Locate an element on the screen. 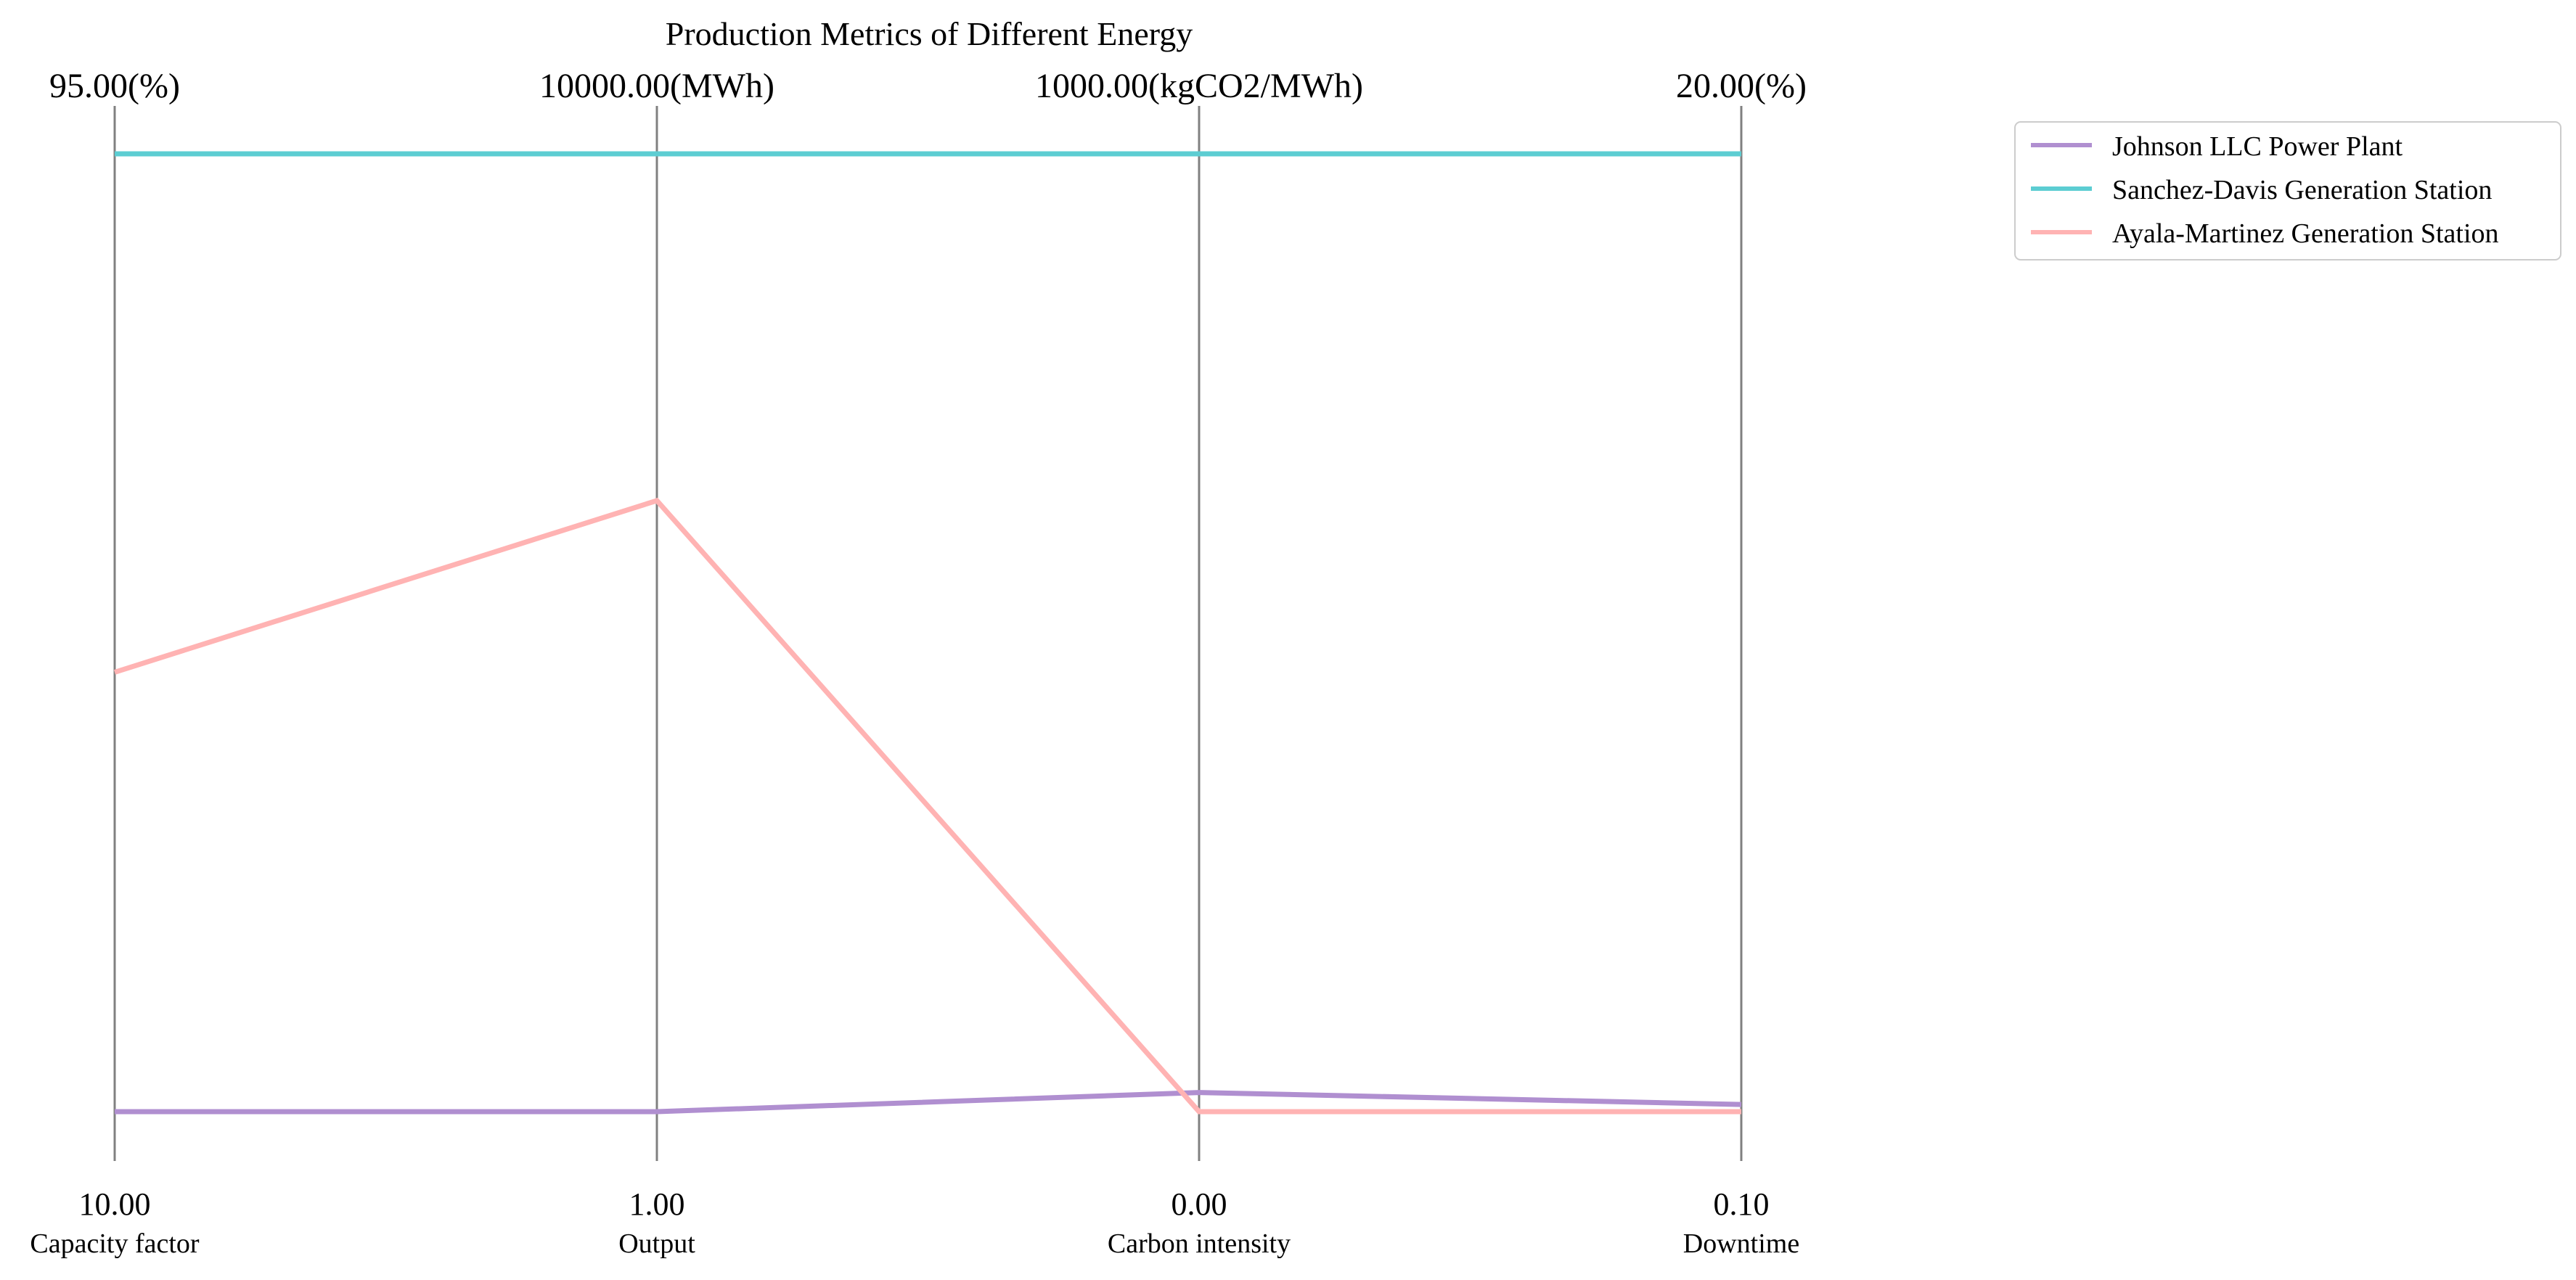 The image size is (2576, 1280). axis-min-label-downtime: 0.10 is located at coordinates (1742, 1204).